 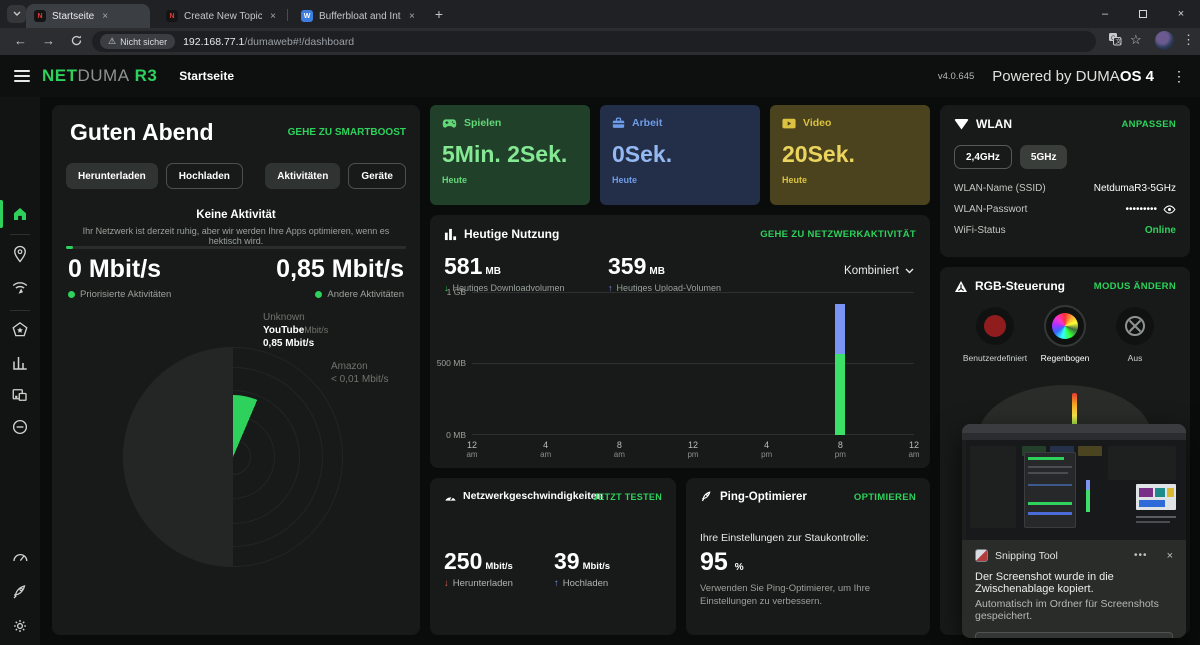 What do you see at coordinates (204, 176) in the screenshot?
I see `upload-toggle-button: Hochladen` at bounding box center [204, 176].